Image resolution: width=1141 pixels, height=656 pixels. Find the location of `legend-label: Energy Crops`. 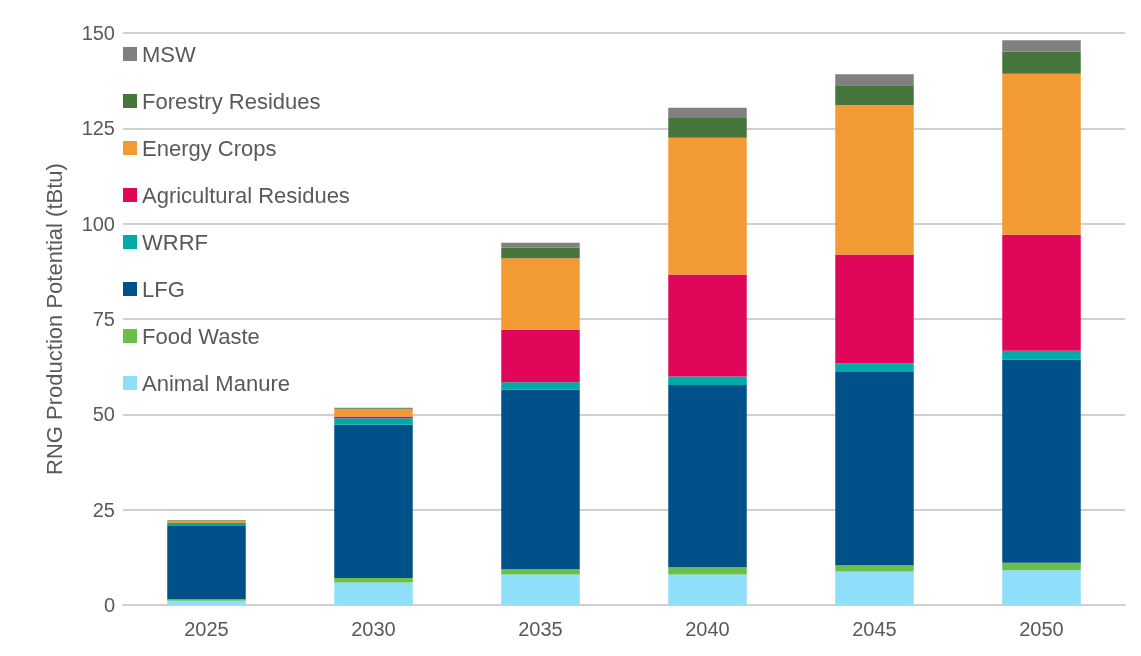

legend-label: Energy Crops is located at coordinates (209, 148).